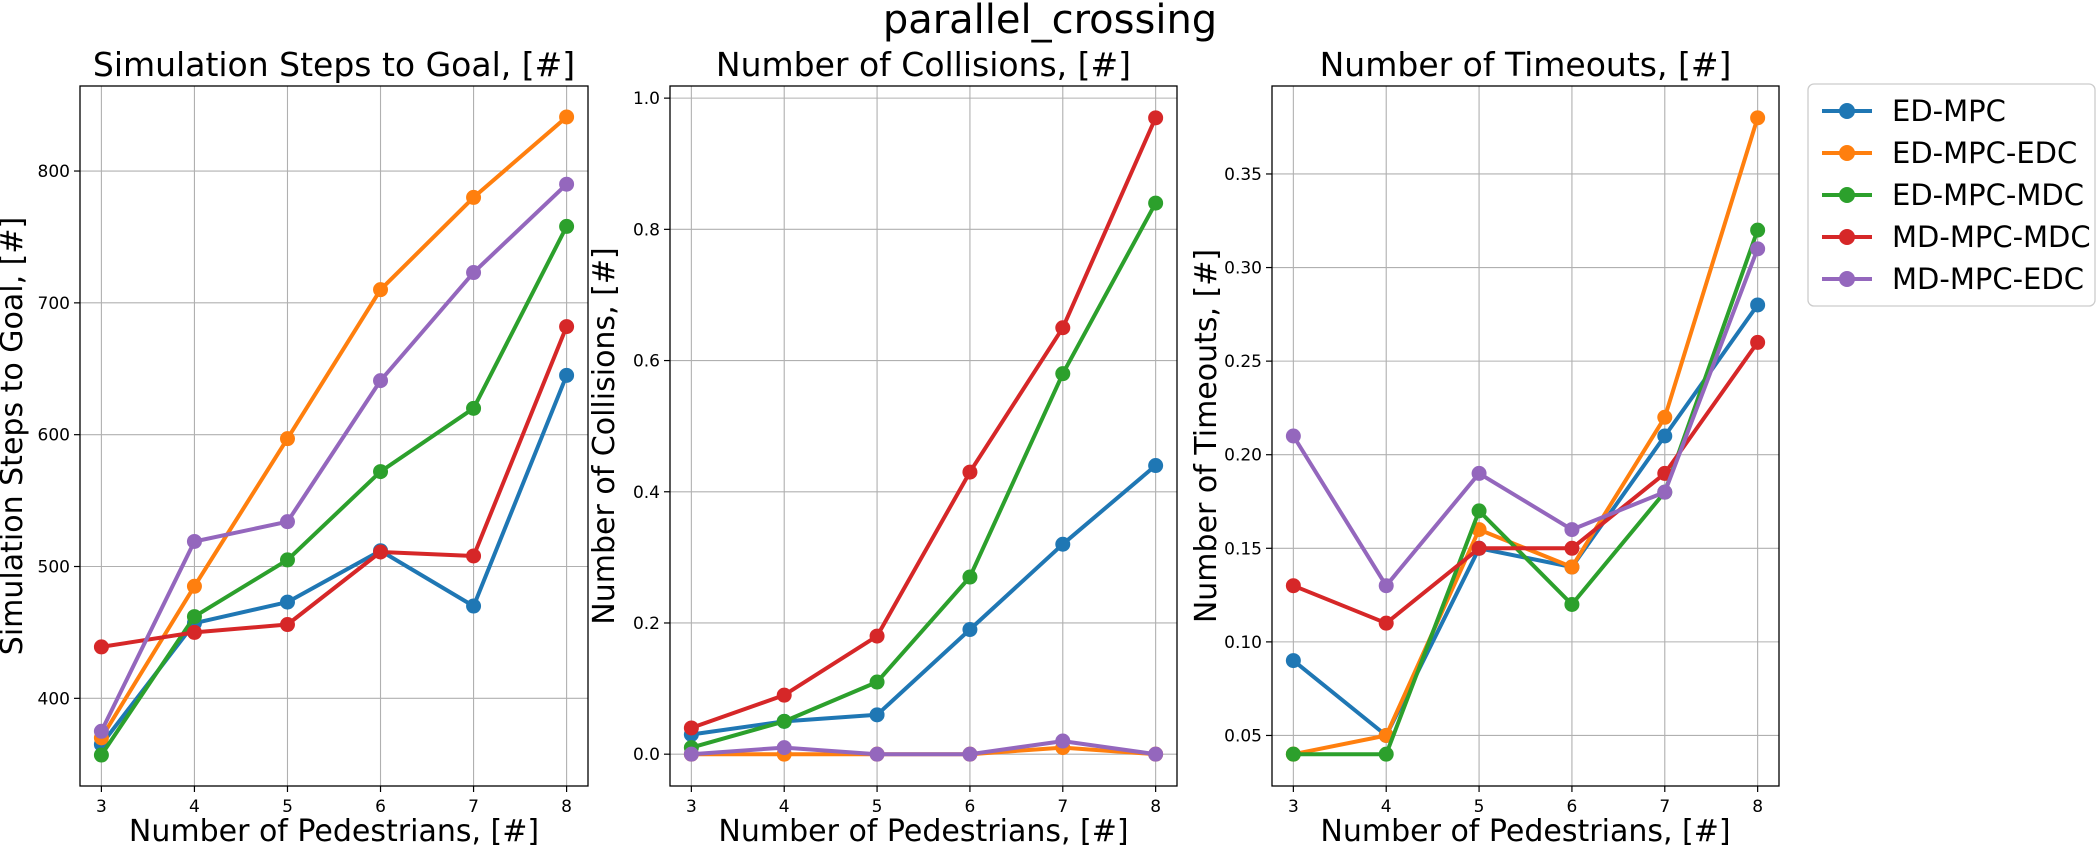 This screenshot has width=2100, height=850. What do you see at coordinates (1988, 195) in the screenshot?
I see `legend-label: ED-MPC-MDC` at bounding box center [1988, 195].